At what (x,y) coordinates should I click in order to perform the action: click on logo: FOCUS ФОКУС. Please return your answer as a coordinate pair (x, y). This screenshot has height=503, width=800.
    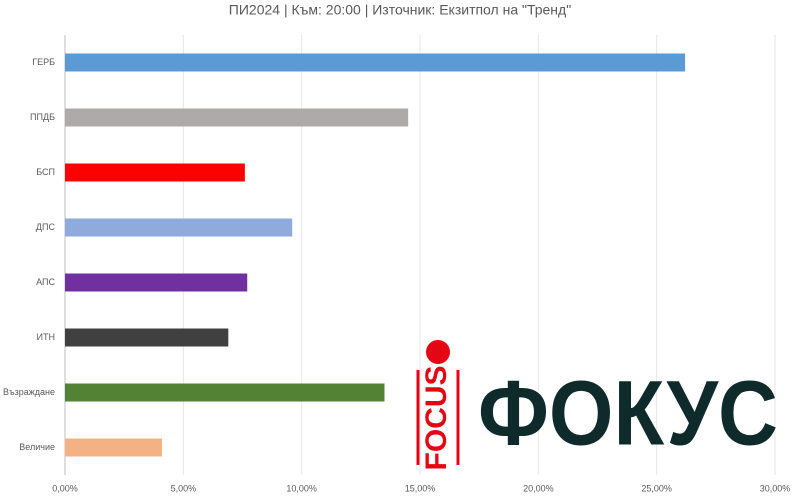
    Looking at the image, I should click on (597, 405).